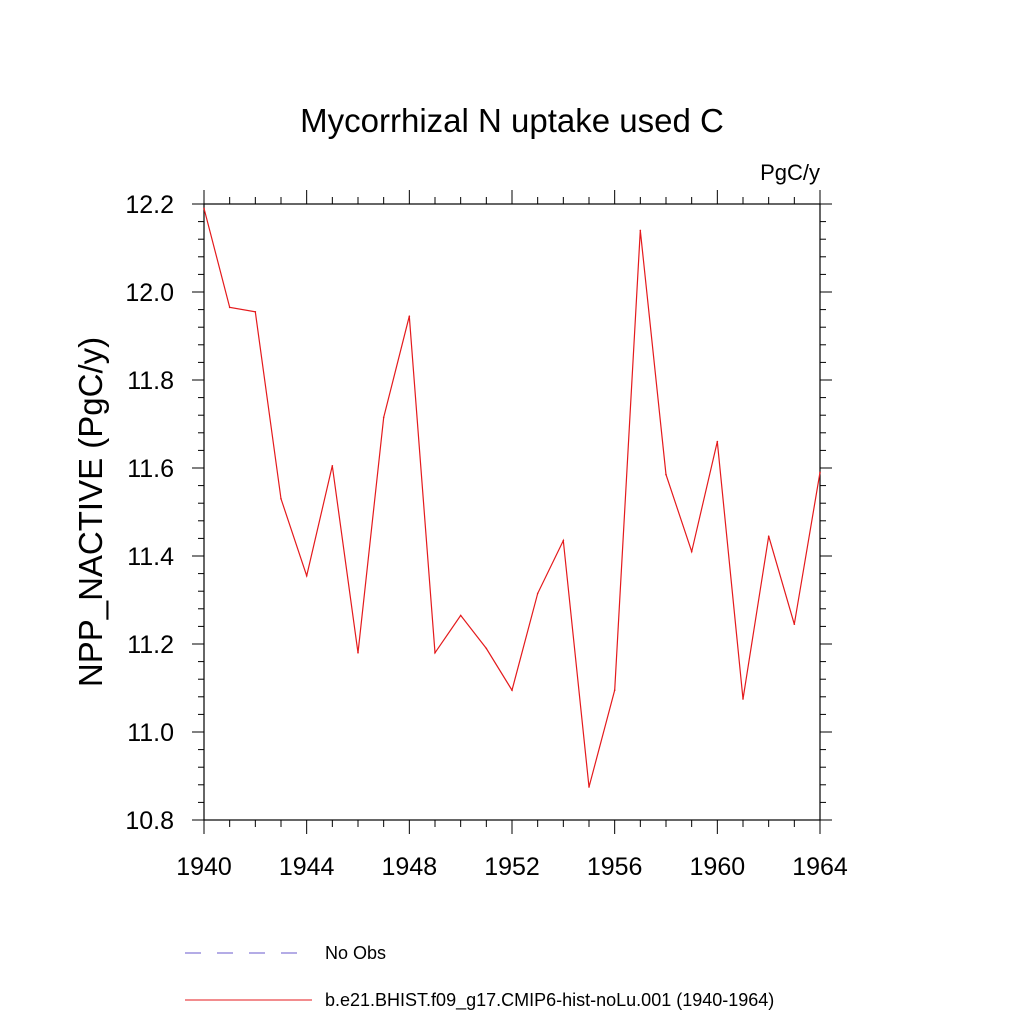 Image resolution: width=1024 pixels, height=1024 pixels. What do you see at coordinates (307, 867) in the screenshot?
I see `x-tick-label: 1944` at bounding box center [307, 867].